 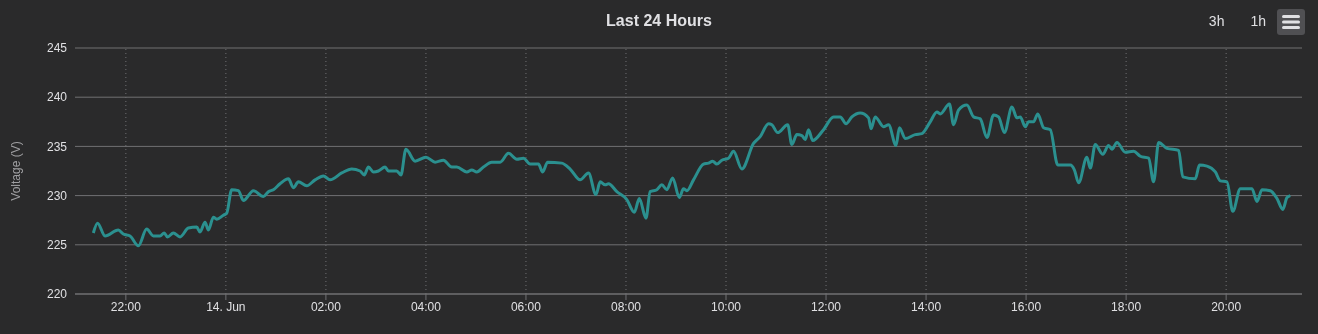 I want to click on y-tick-label: 235, so click(x=57, y=146).